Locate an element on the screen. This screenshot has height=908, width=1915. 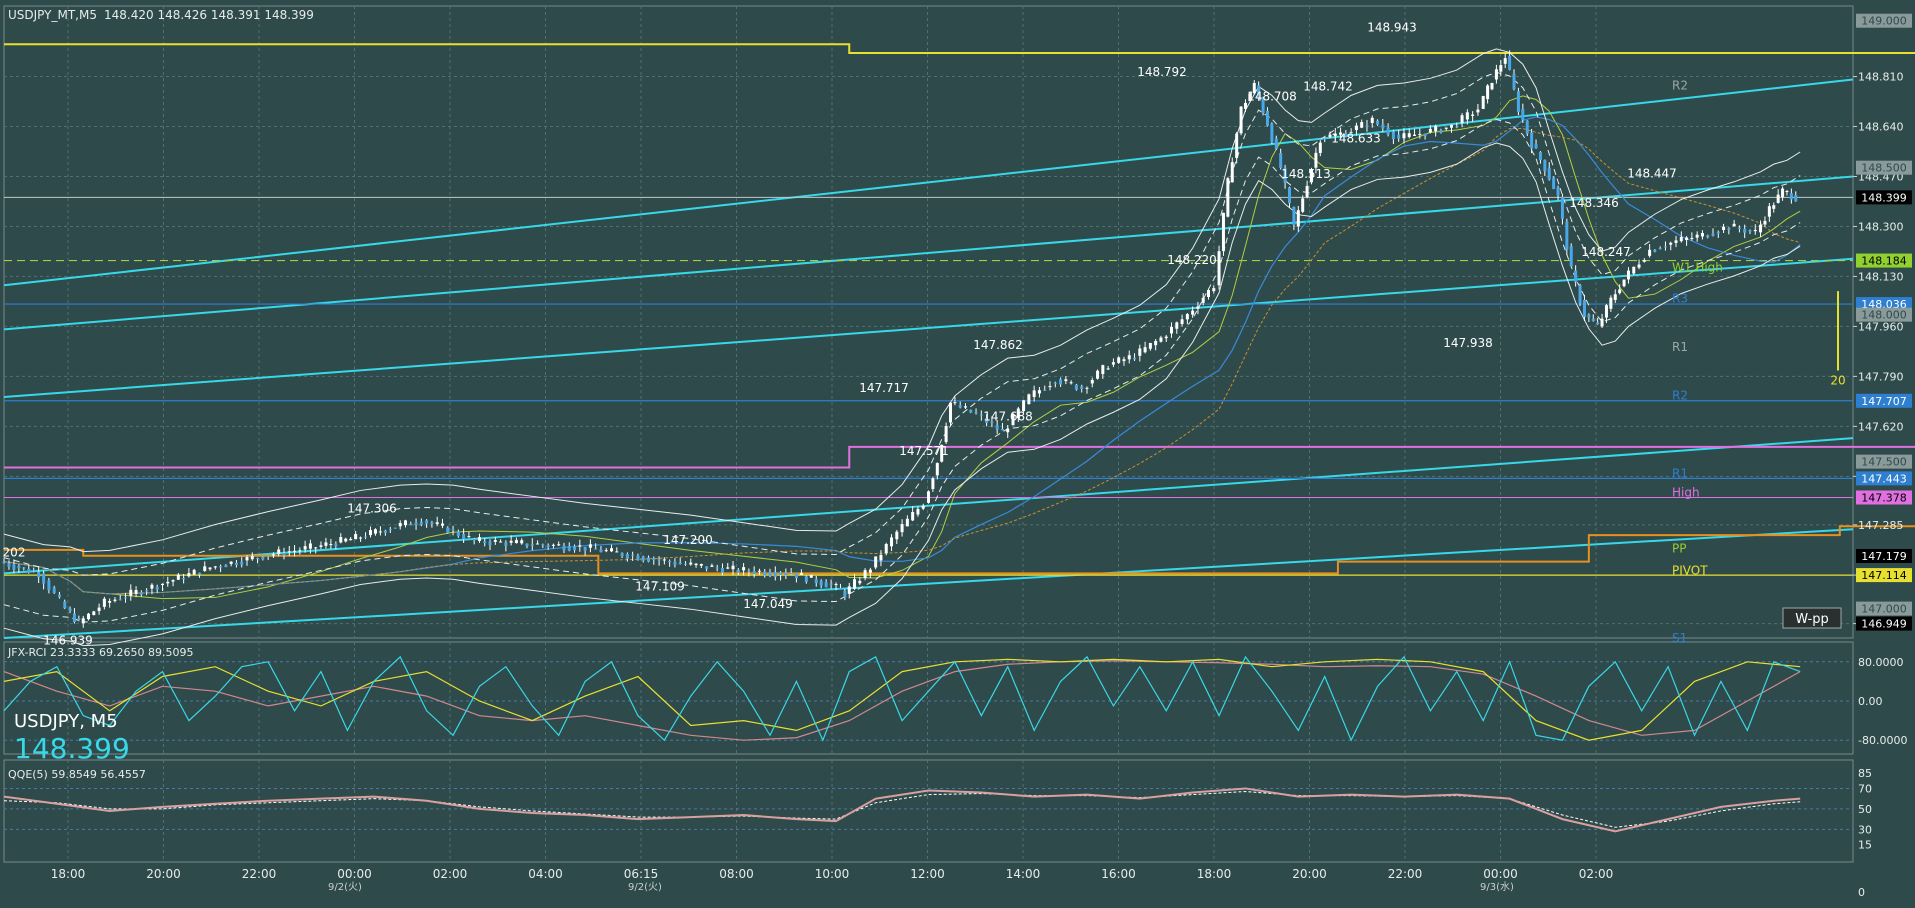
boxed-price-label: 147.500 is located at coordinates (1884, 462).